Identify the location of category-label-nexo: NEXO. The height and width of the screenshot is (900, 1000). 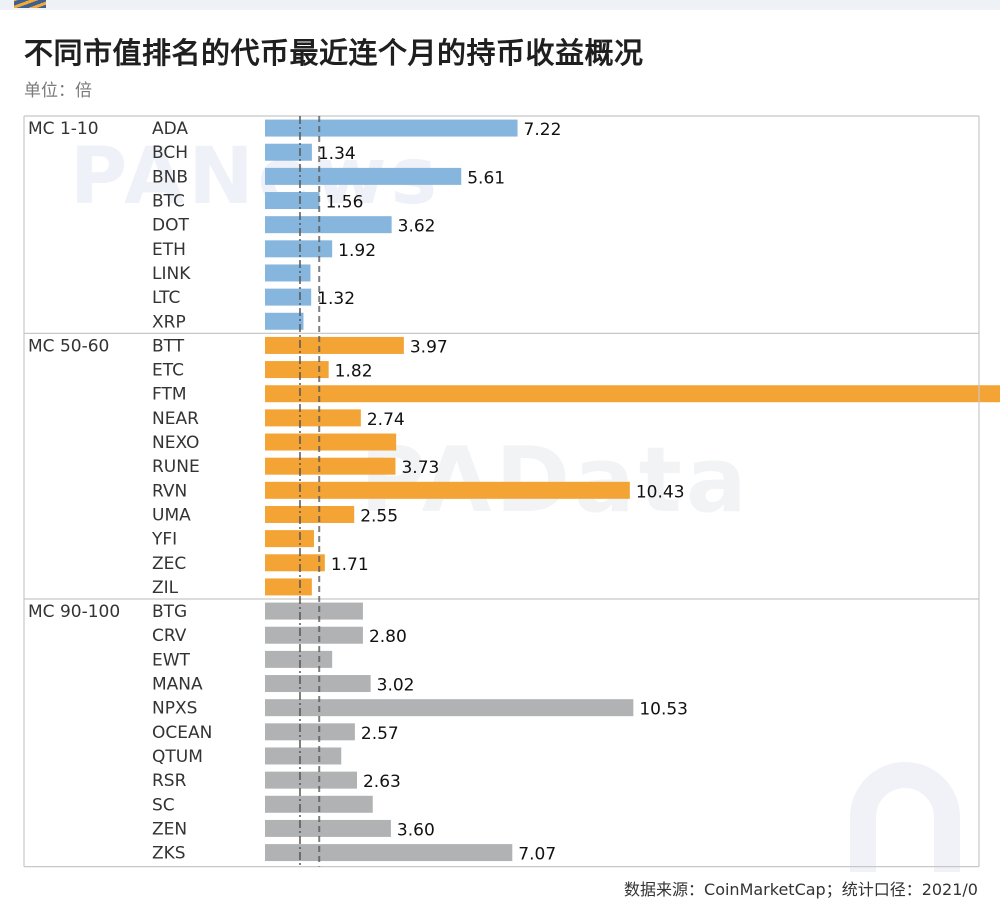
(175, 443).